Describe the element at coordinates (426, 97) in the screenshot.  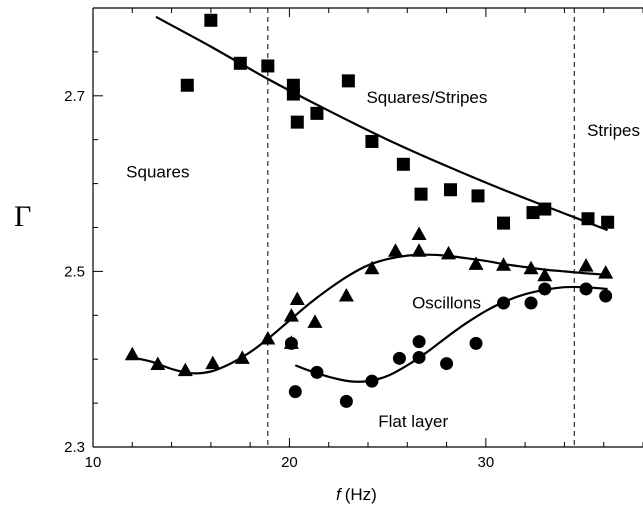
I see `region-label: Squares/Stripes` at that location.